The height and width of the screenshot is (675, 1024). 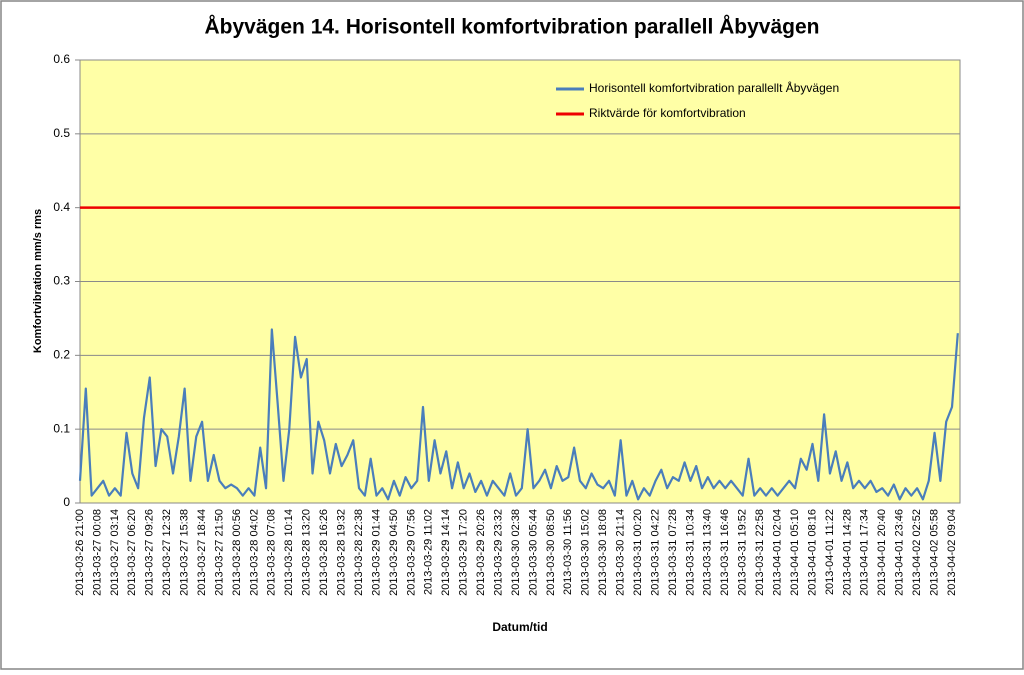 What do you see at coordinates (882, 552) in the screenshot?
I see `x-tick-label: 2013-04-01 20:40` at bounding box center [882, 552].